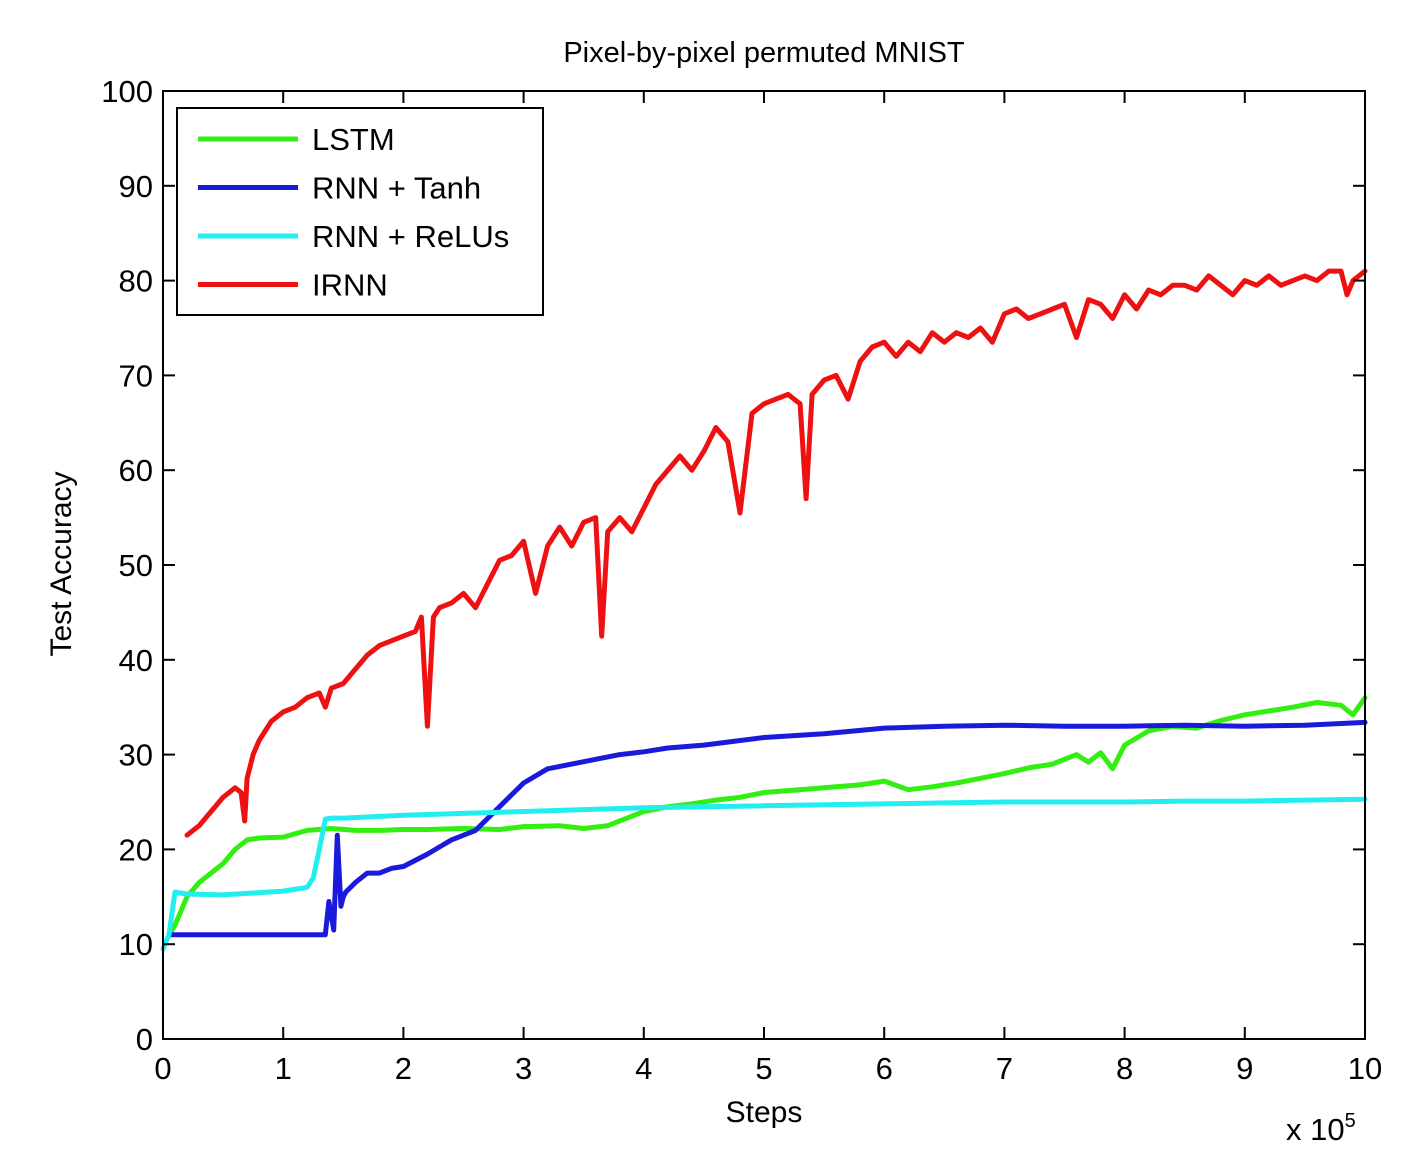  Describe the element at coordinates (884, 1068) in the screenshot. I see `x-tick-label: 6` at that location.